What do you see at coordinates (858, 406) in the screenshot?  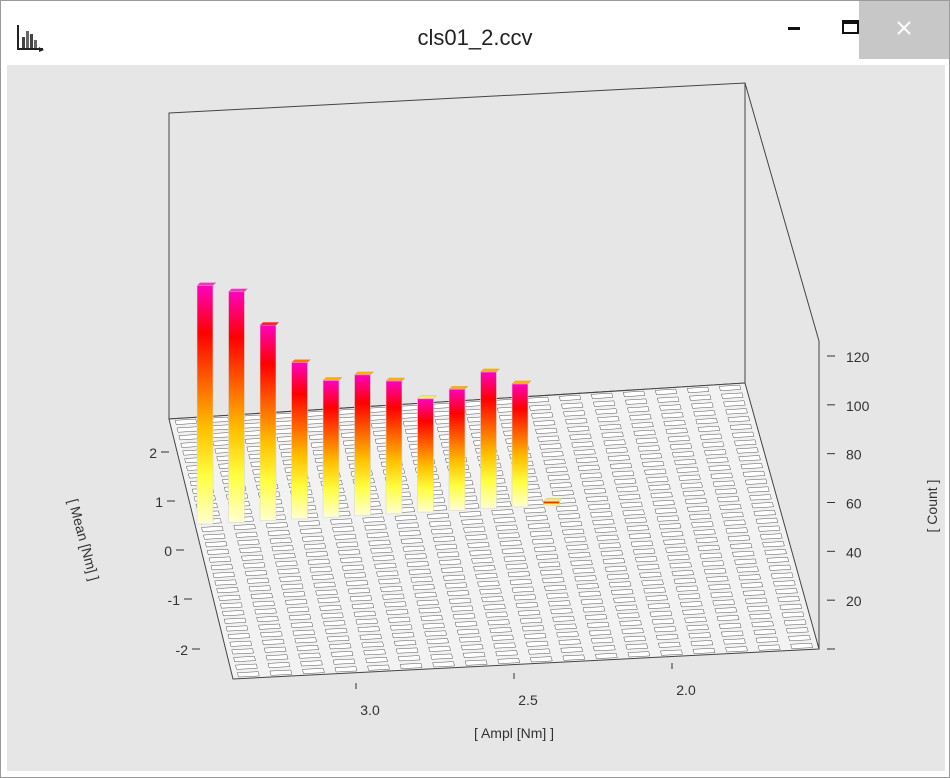 I see `z-tick-label: 100` at bounding box center [858, 406].